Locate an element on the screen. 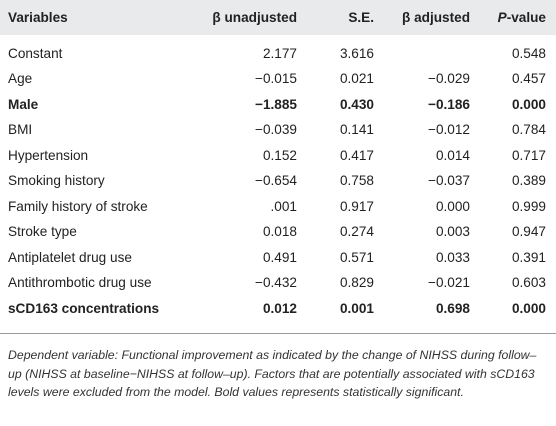 This screenshot has height=426, width=556. cell-beta-unadjusted: 2.177 is located at coordinates (279, 53).